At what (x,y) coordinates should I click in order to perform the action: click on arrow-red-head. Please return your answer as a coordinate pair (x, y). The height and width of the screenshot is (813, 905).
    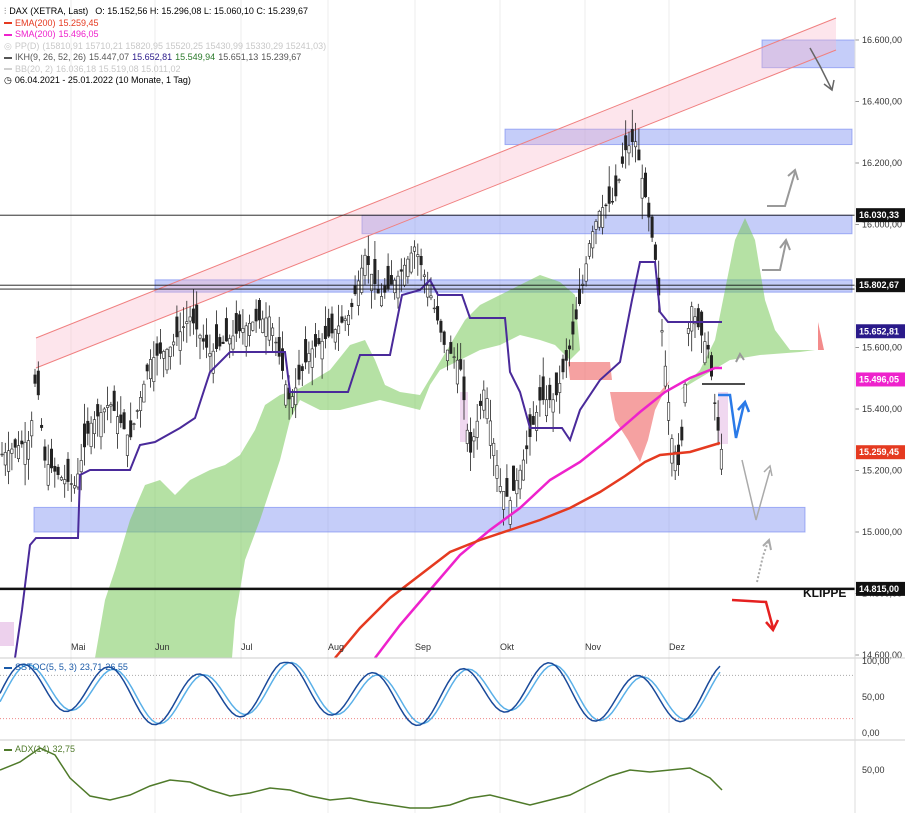
    Looking at the image, I should click on (772, 626).